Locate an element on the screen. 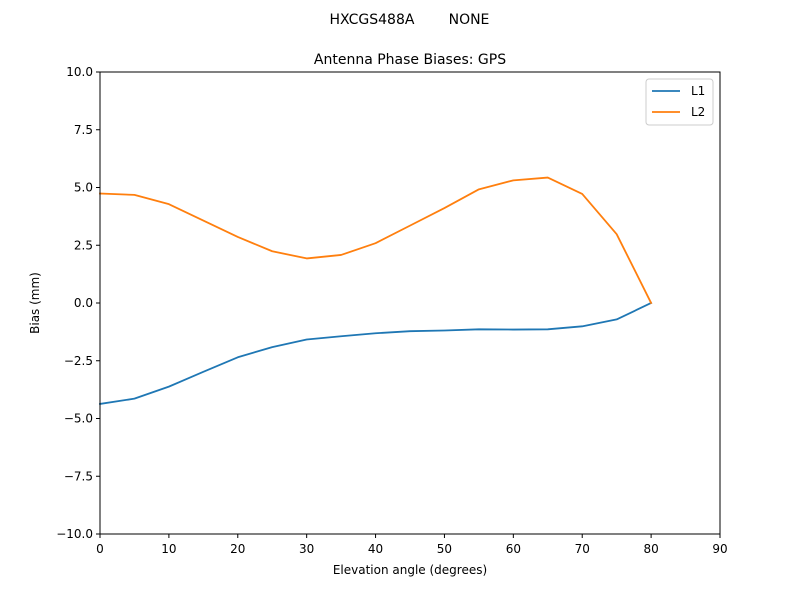  figure-suptitle-right: NONE is located at coordinates (469, 20).